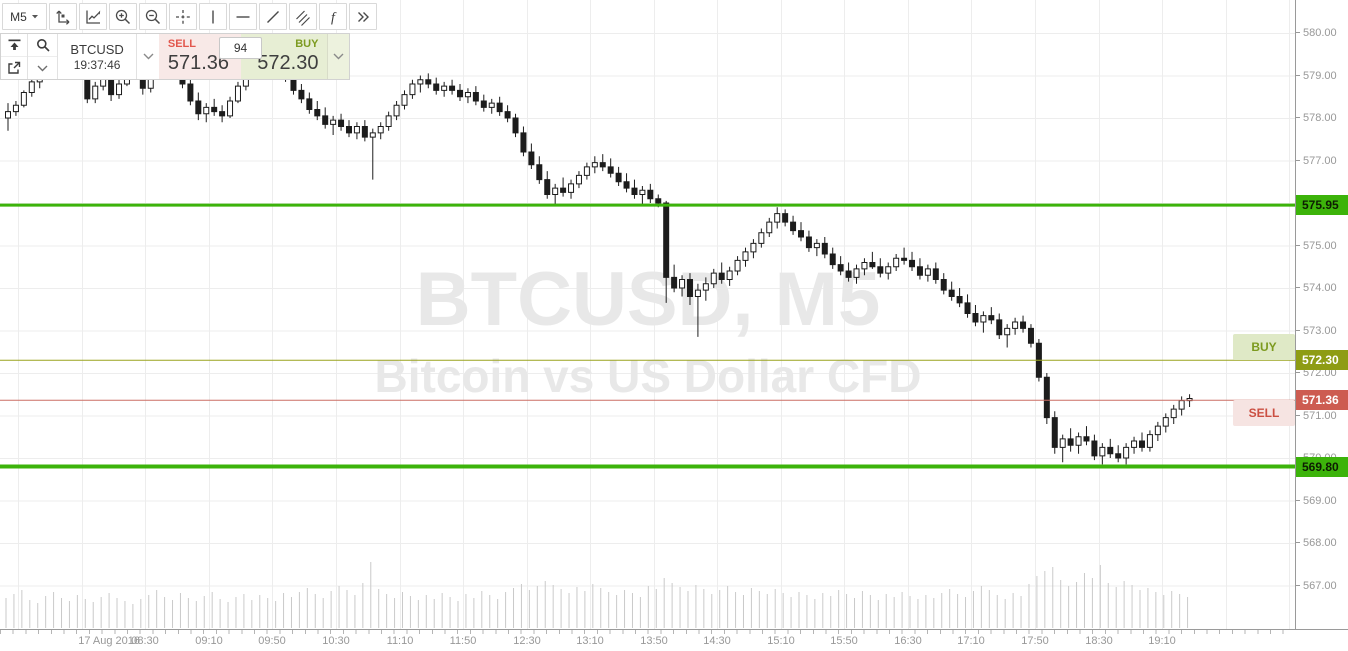 The width and height of the screenshot is (1348, 651). What do you see at coordinates (1322, 360) in the screenshot?
I see `buy-order-line-price-label: 572.30` at bounding box center [1322, 360].